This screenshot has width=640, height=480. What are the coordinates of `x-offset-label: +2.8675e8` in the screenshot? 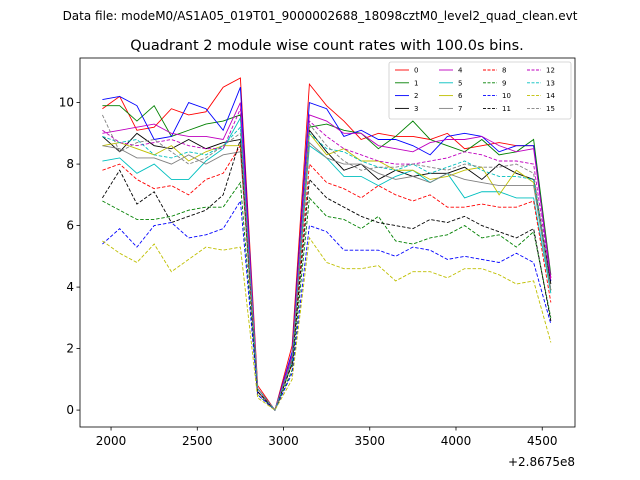 It's located at (541, 462).